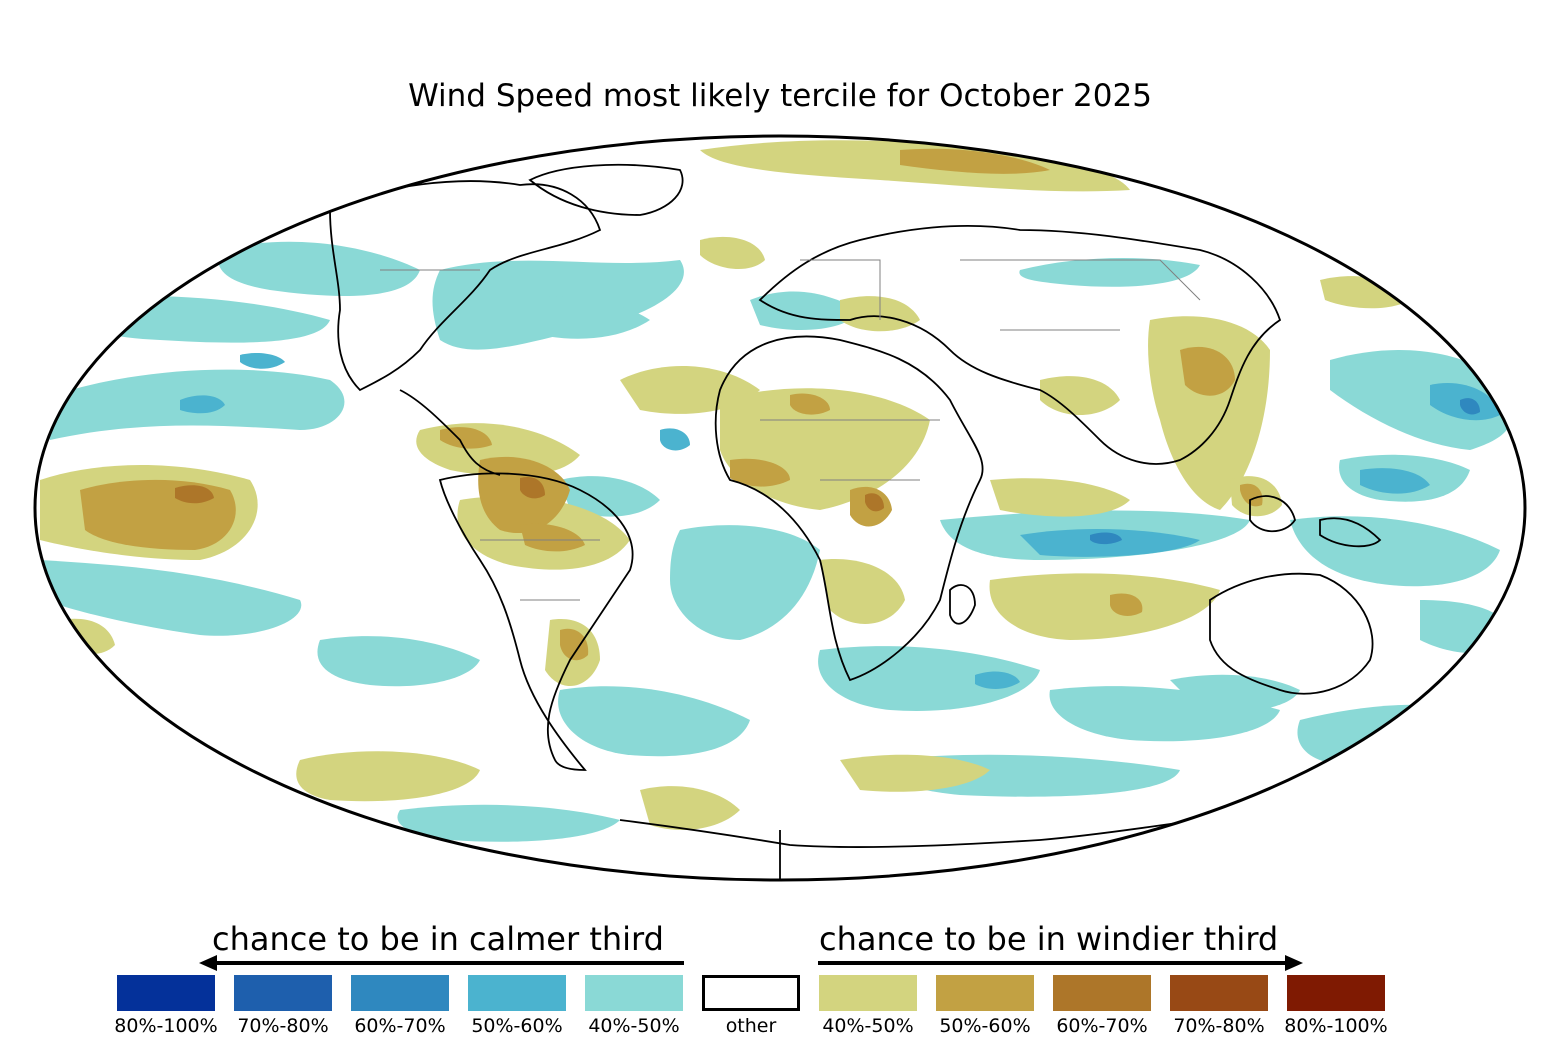 This screenshot has height=1046, width=1560. I want to click on legend-label: other, so click(751, 1026).